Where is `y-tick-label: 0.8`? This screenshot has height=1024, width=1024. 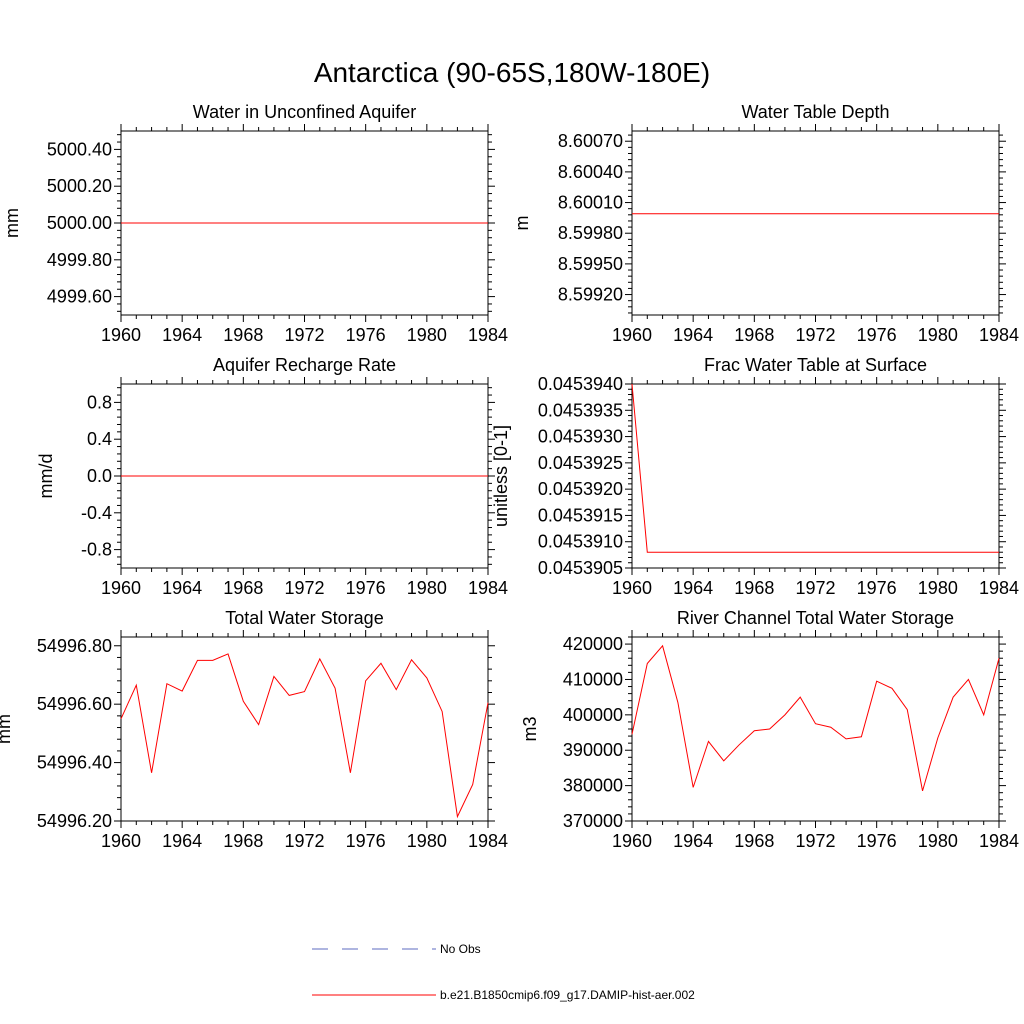 y-tick-label: 0.8 is located at coordinates (99, 402).